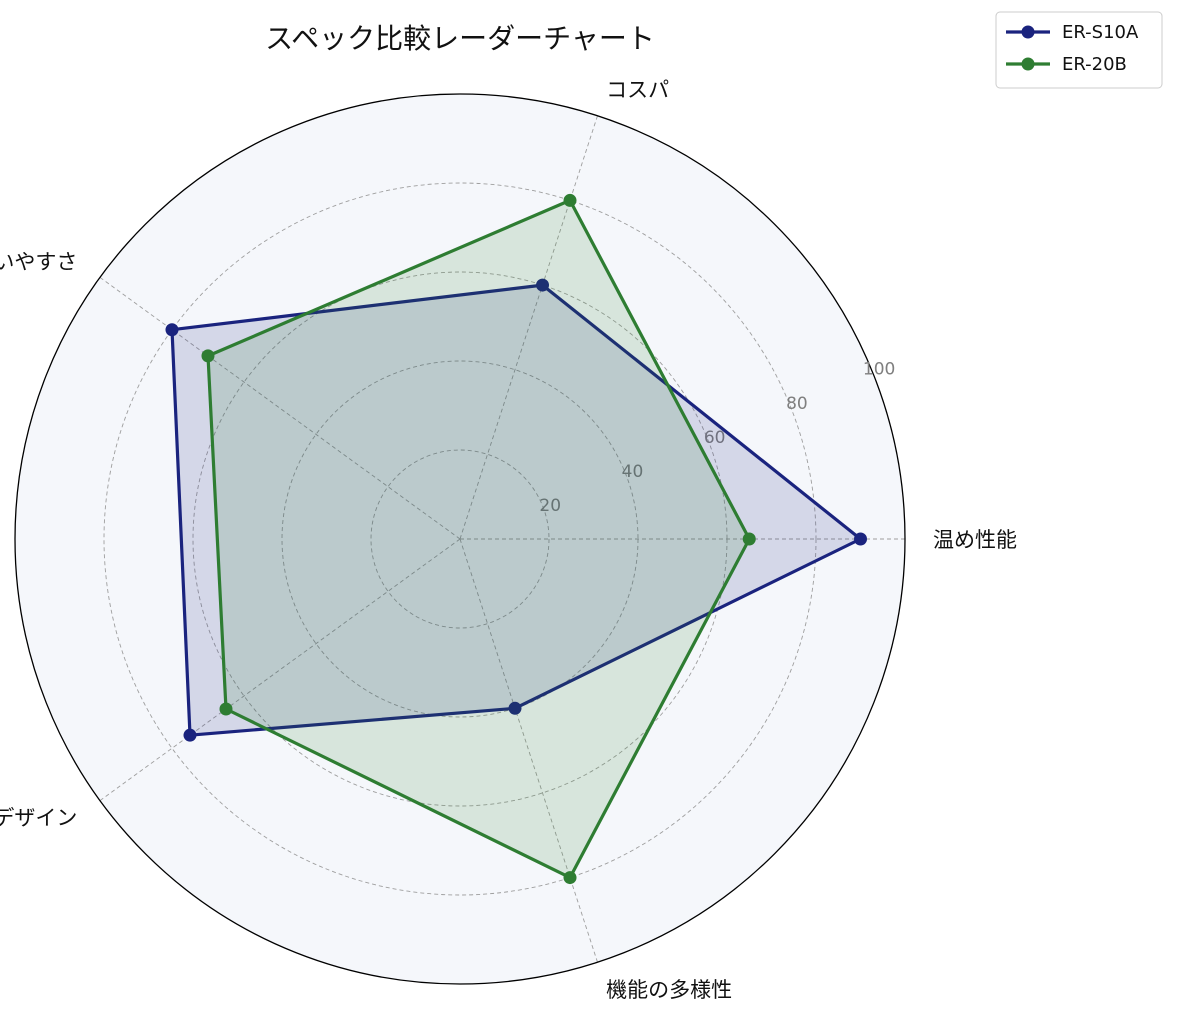  I want to click on radial-tick-label: 60, so click(715, 438).